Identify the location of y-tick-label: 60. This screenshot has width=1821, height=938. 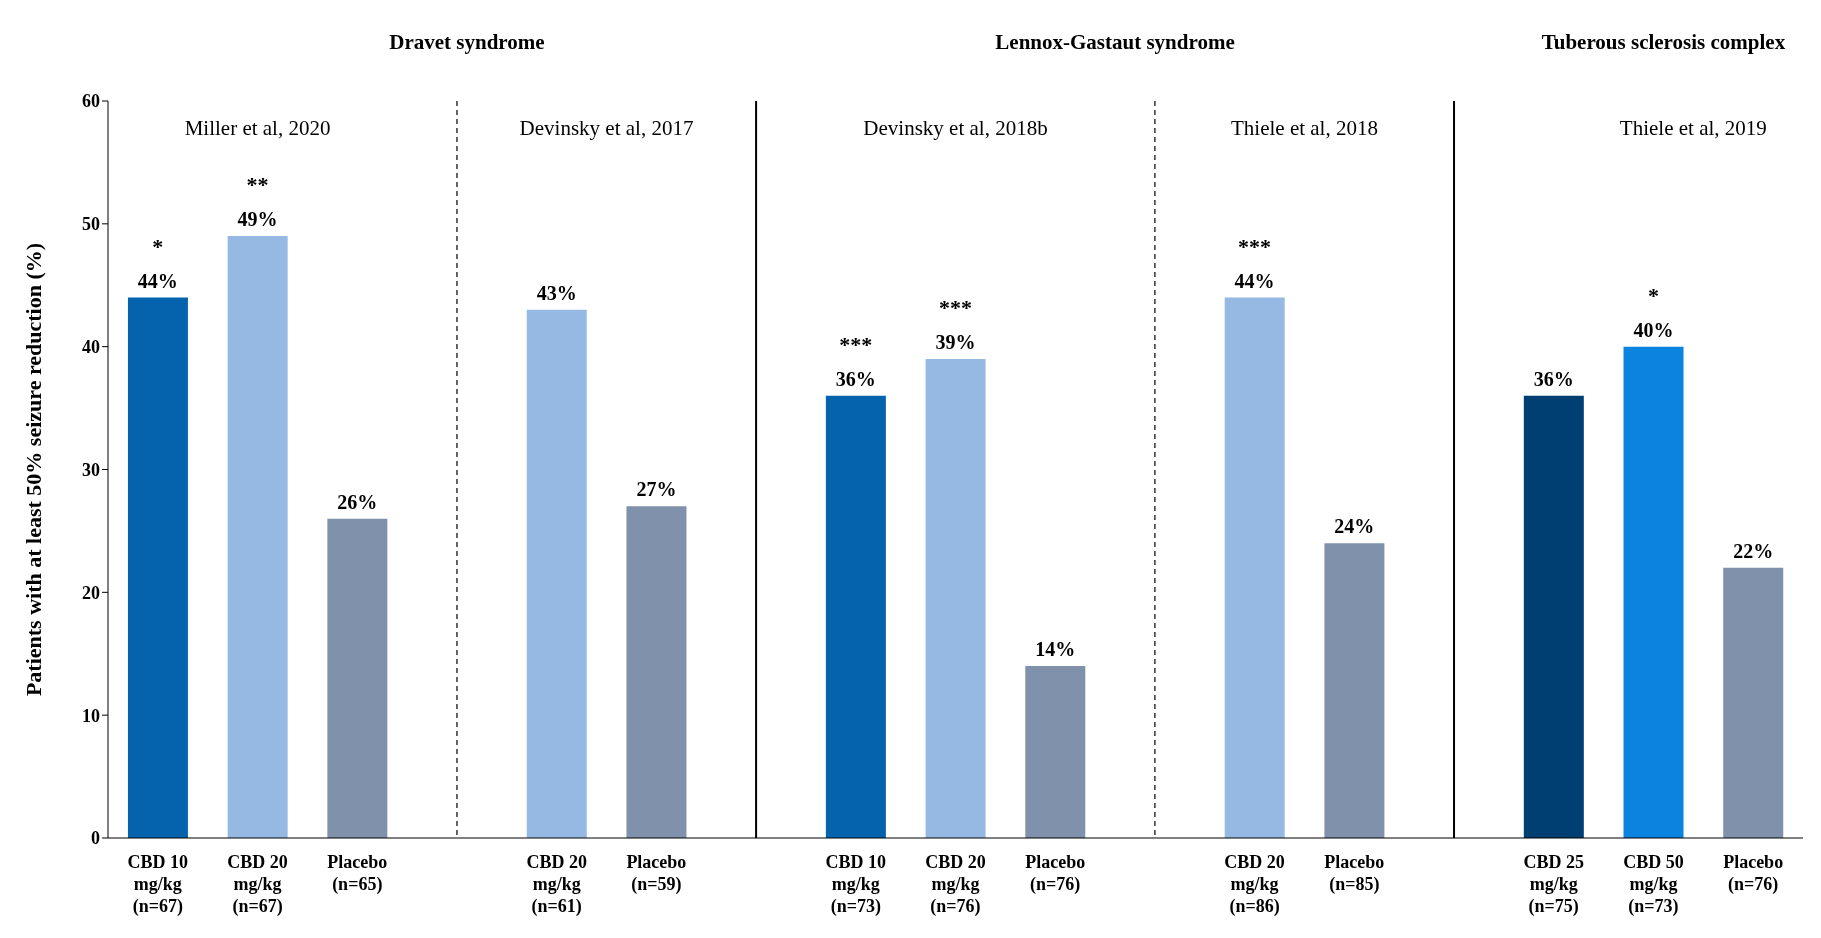
(91, 101).